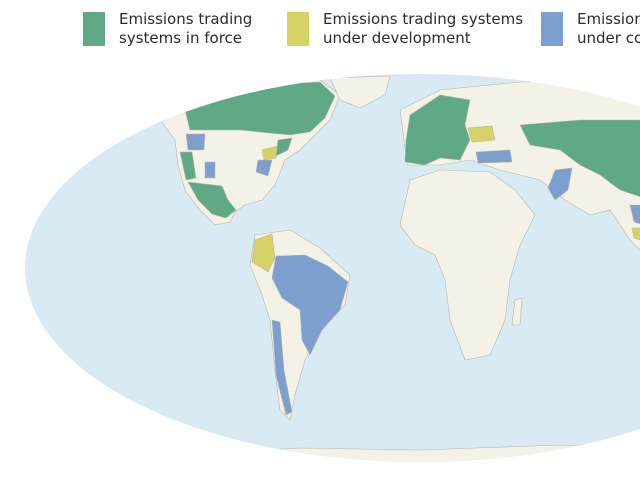 The width and height of the screenshot is (640, 480). What do you see at coordinates (437, 130) in the screenshot?
I see `europe-eu` at bounding box center [437, 130].